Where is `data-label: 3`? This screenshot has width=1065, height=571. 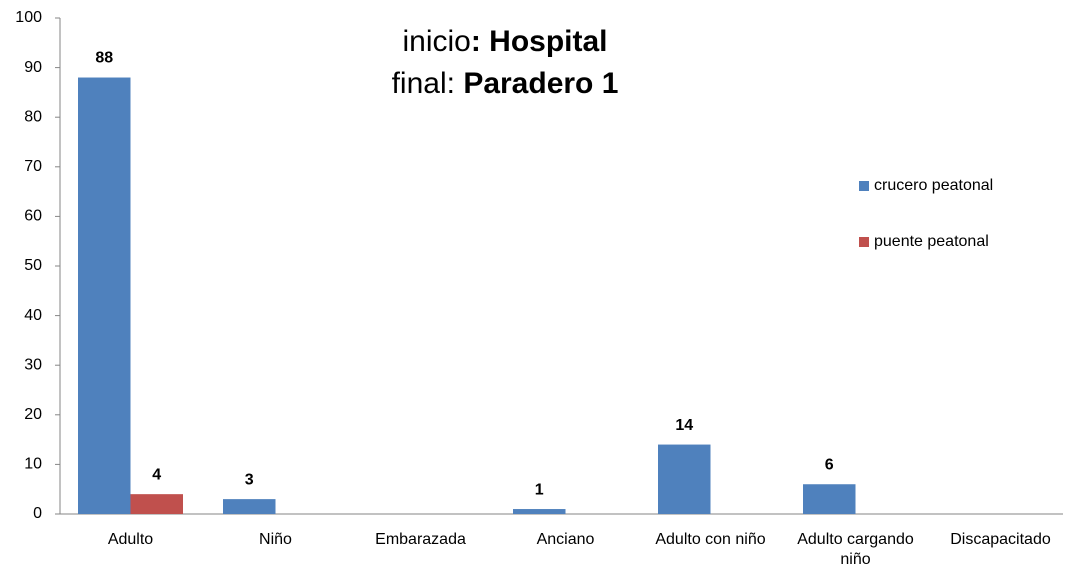 data-label: 3 is located at coordinates (249, 479).